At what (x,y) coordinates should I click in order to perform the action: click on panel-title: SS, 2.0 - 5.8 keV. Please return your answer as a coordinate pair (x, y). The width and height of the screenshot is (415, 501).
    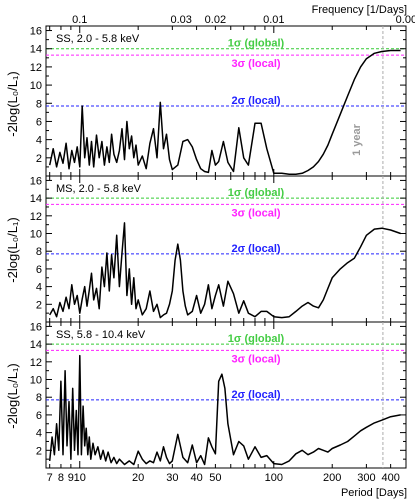
    Looking at the image, I should click on (98, 39).